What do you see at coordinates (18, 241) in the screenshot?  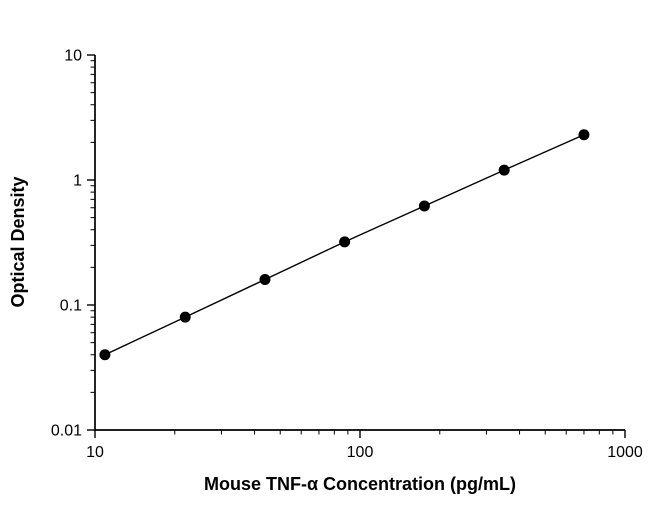 I see `y-axis-label: Optical Density` at bounding box center [18, 241].